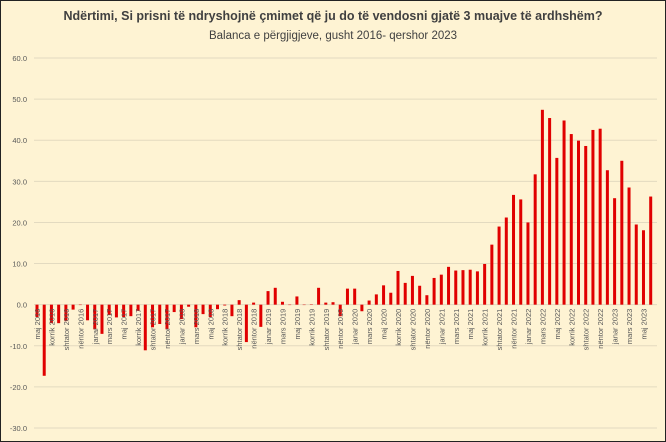 This screenshot has height=442, width=666. I want to click on x-tick-label: shtator 2022, so click(586, 330).